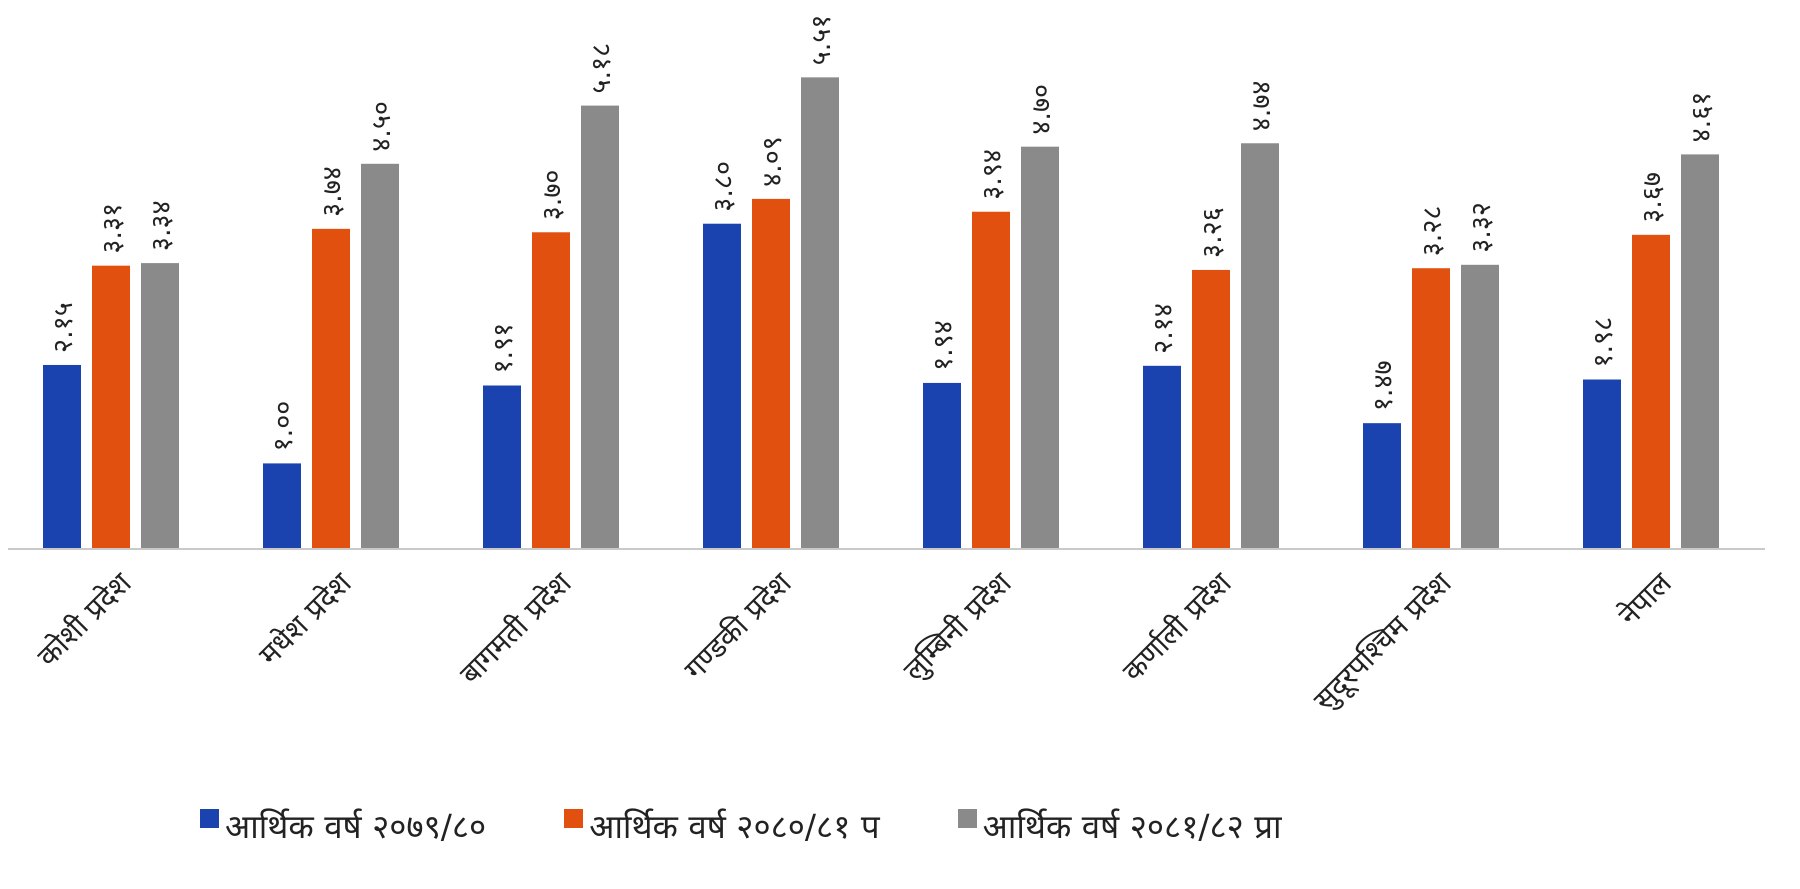 This screenshot has height=889, width=1800. What do you see at coordinates (943, 345) in the screenshot?
I see `bar-value-label: १.९४` at bounding box center [943, 345].